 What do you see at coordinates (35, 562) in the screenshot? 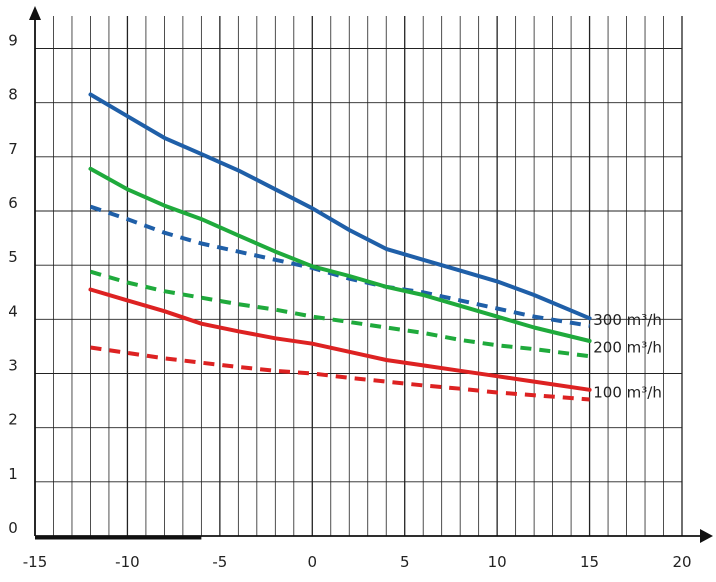
I see `x-tick-label: -15` at bounding box center [35, 562].